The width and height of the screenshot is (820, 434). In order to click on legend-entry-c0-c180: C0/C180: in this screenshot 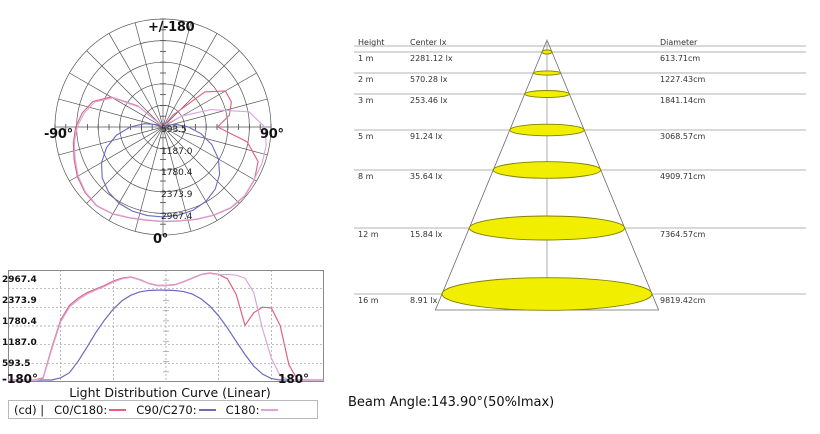, I will do `click(85, 409)`.